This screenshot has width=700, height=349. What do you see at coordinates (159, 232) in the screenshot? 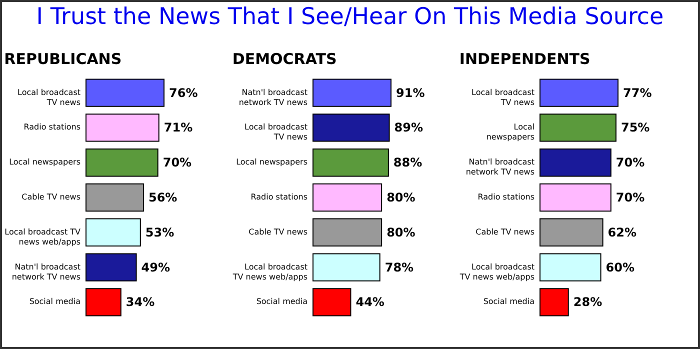
I see `data-label: 53%` at bounding box center [159, 232].